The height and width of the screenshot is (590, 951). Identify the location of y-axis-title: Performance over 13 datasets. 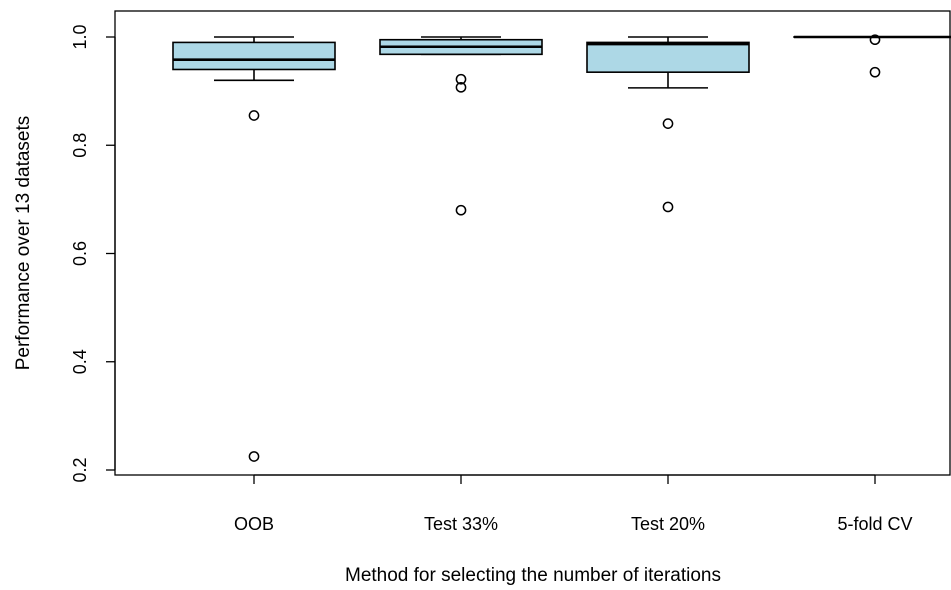
(23, 243).